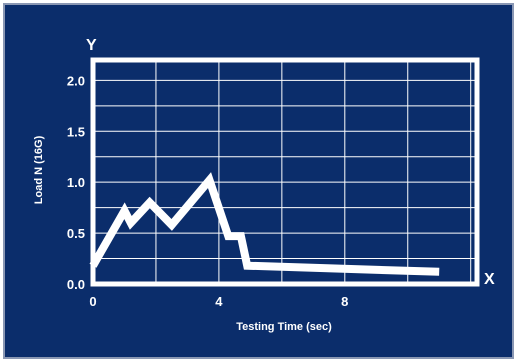 Image resolution: width=521 pixels, height=363 pixels. Describe the element at coordinates (76, 284) in the screenshot. I see `y-tick-label: 0.0` at that location.